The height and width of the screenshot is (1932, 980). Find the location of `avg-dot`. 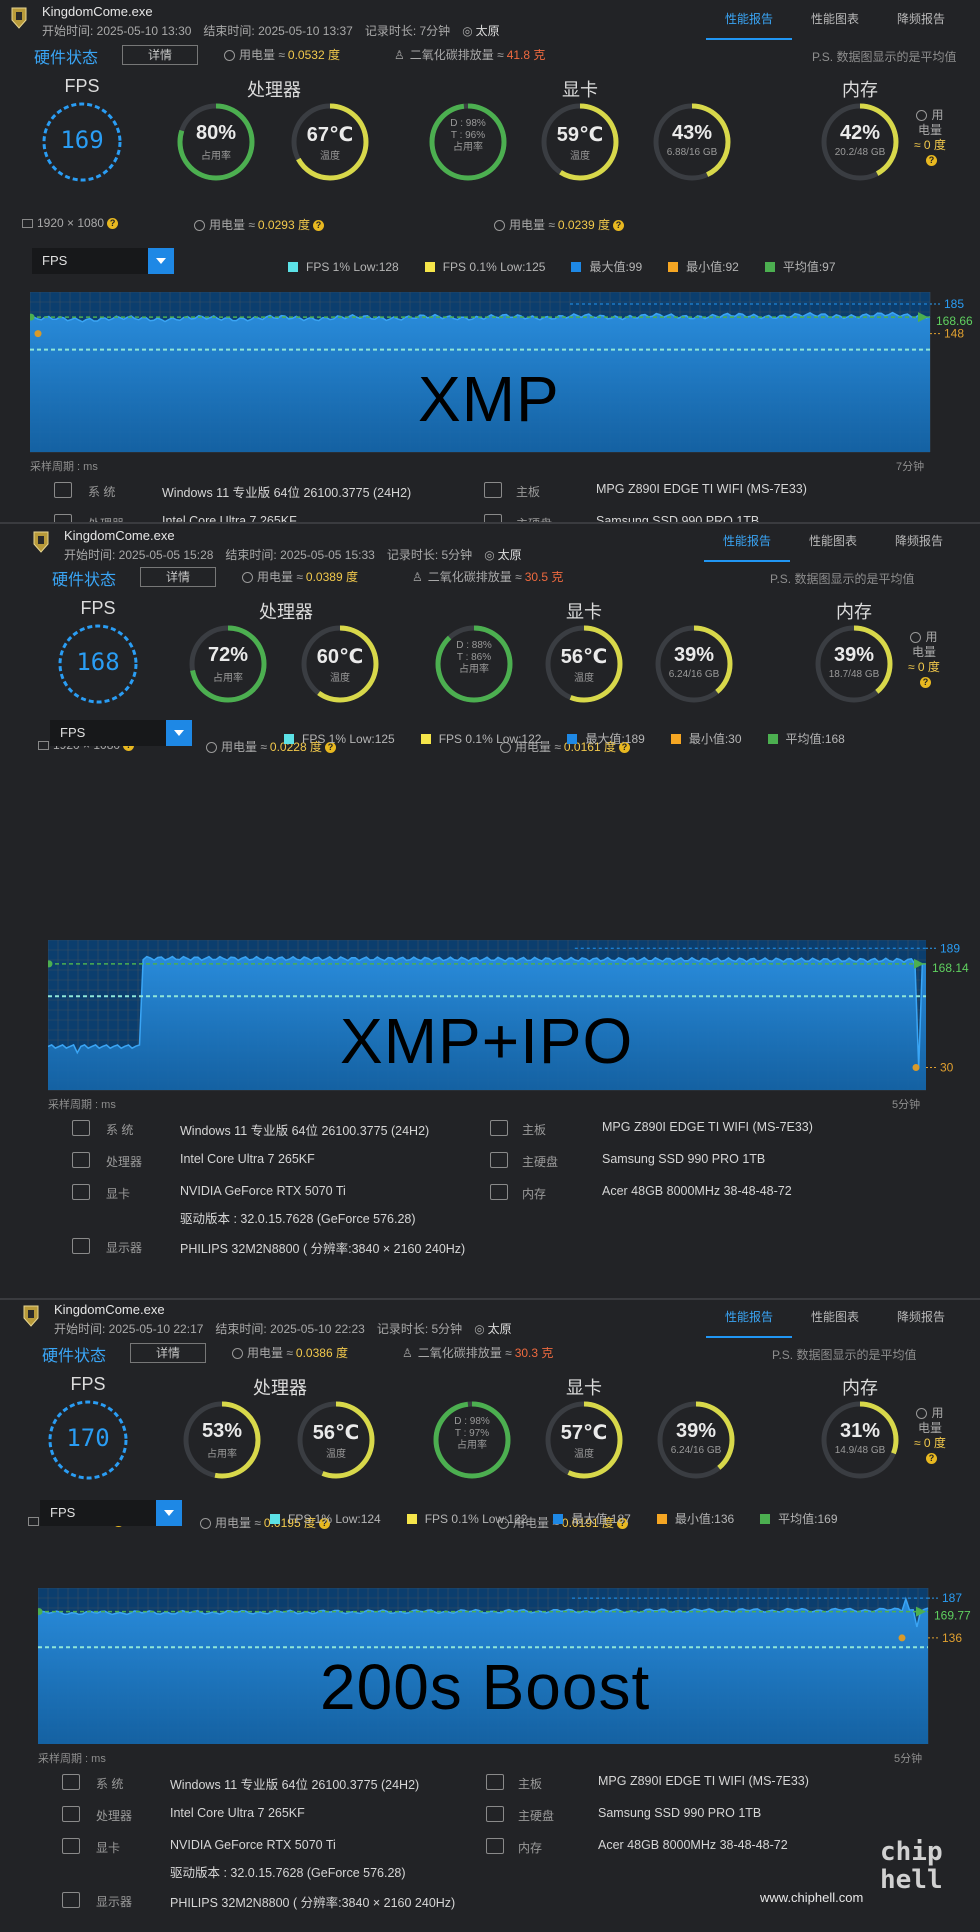

avg-dot is located at coordinates (50, 964).